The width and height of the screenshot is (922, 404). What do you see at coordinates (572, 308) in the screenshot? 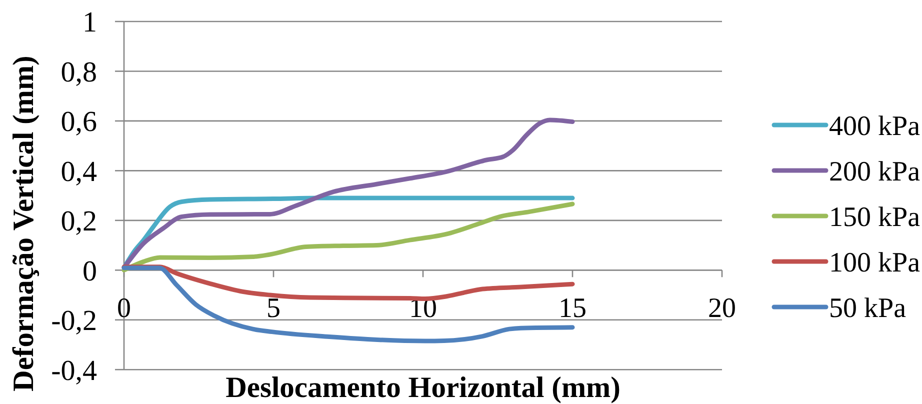
I see `x-tick-label: 15` at bounding box center [572, 308].